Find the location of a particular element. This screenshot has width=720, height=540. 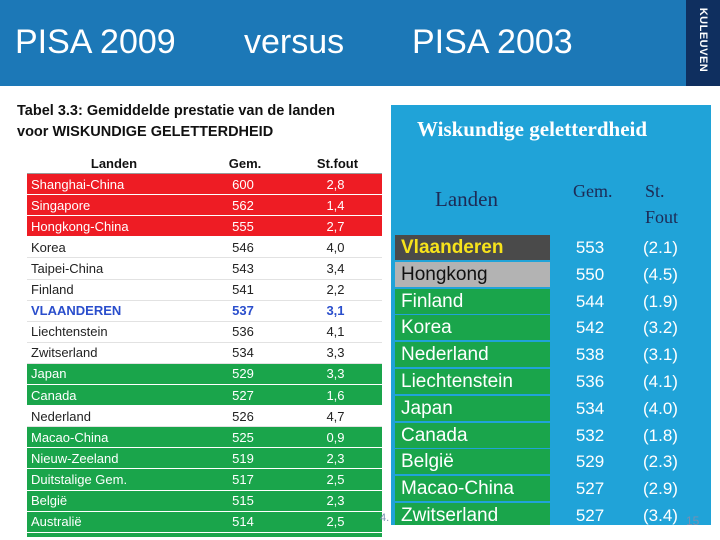

table-row: Duitstalige Gem. 517 2,5 is located at coordinates (204, 479).